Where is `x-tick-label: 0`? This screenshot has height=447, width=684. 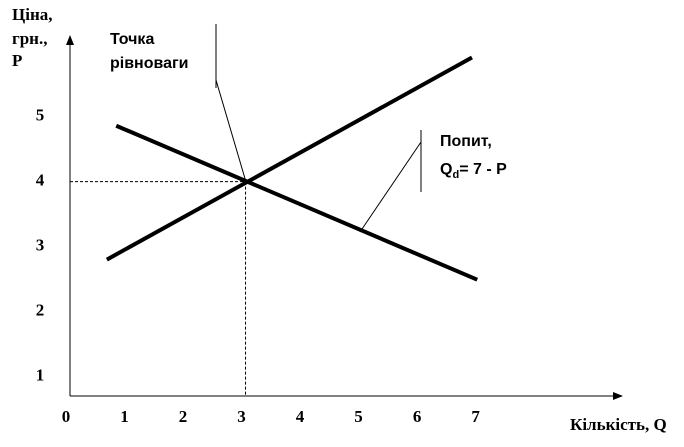 x-tick-label: 0 is located at coordinates (66, 416).